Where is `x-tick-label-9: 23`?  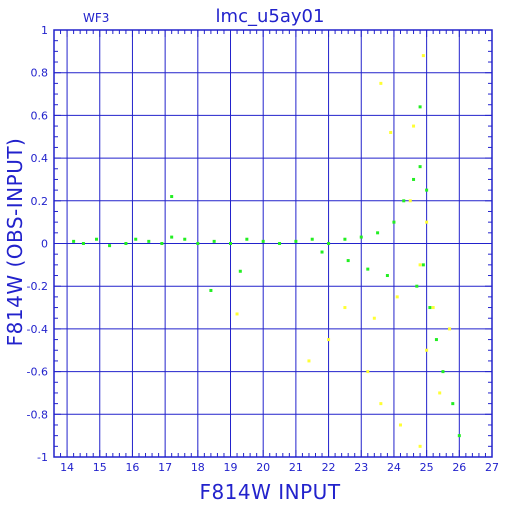
x-tick-label-9: 23 is located at coordinates (361, 467).